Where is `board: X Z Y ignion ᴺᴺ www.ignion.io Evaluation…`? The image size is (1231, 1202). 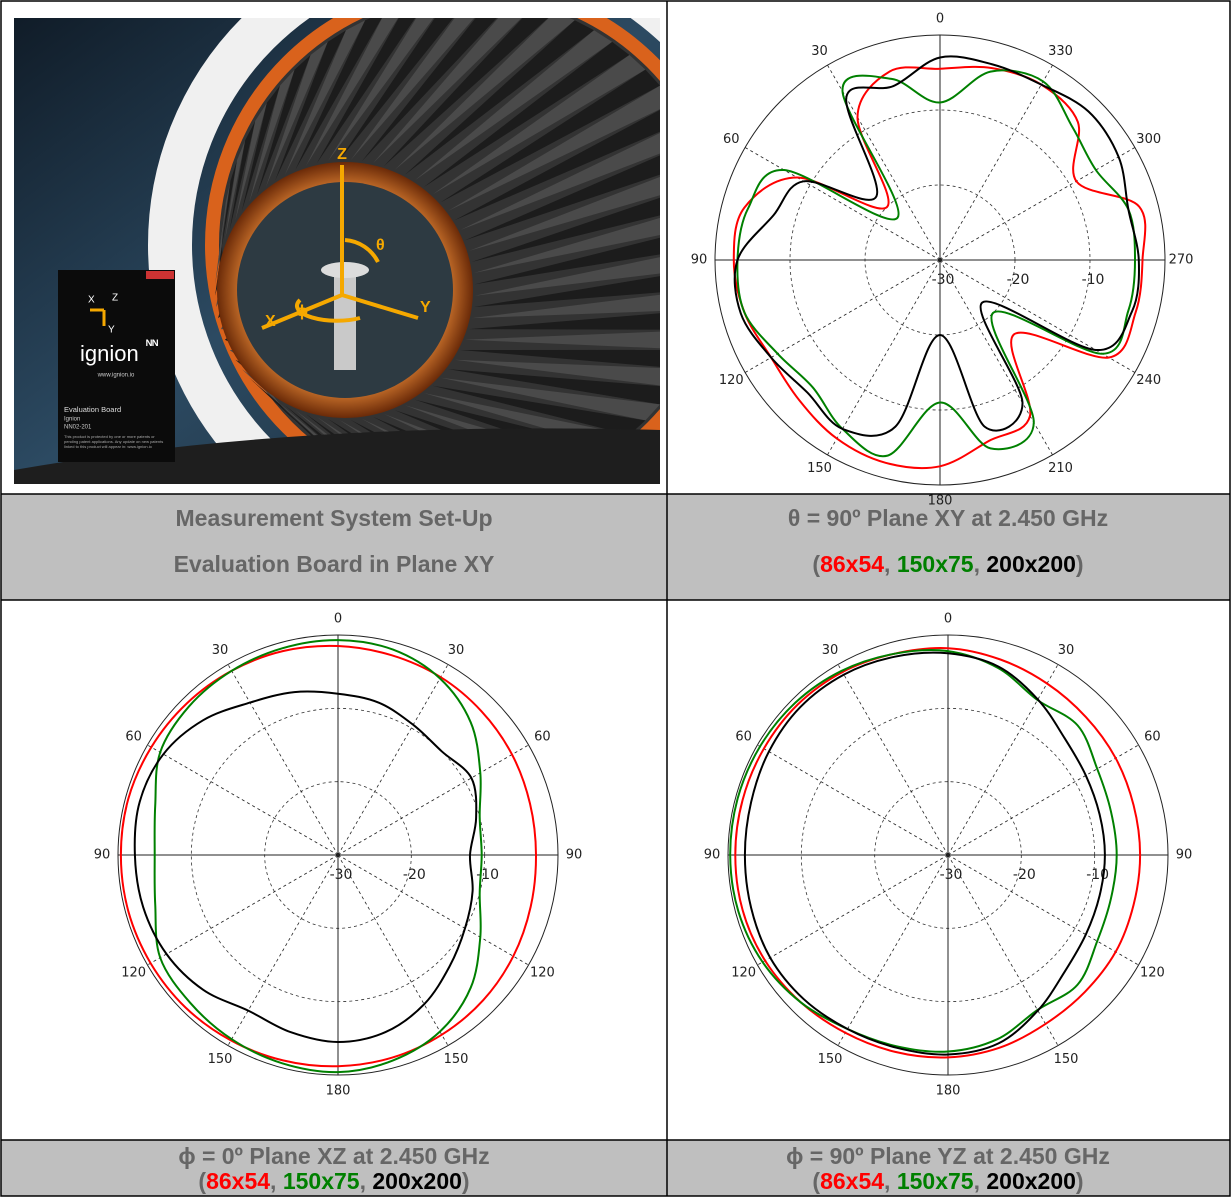 board: X Z Y ignion ᴺᴺ www.ignion.io Evaluation… is located at coordinates (116, 366).